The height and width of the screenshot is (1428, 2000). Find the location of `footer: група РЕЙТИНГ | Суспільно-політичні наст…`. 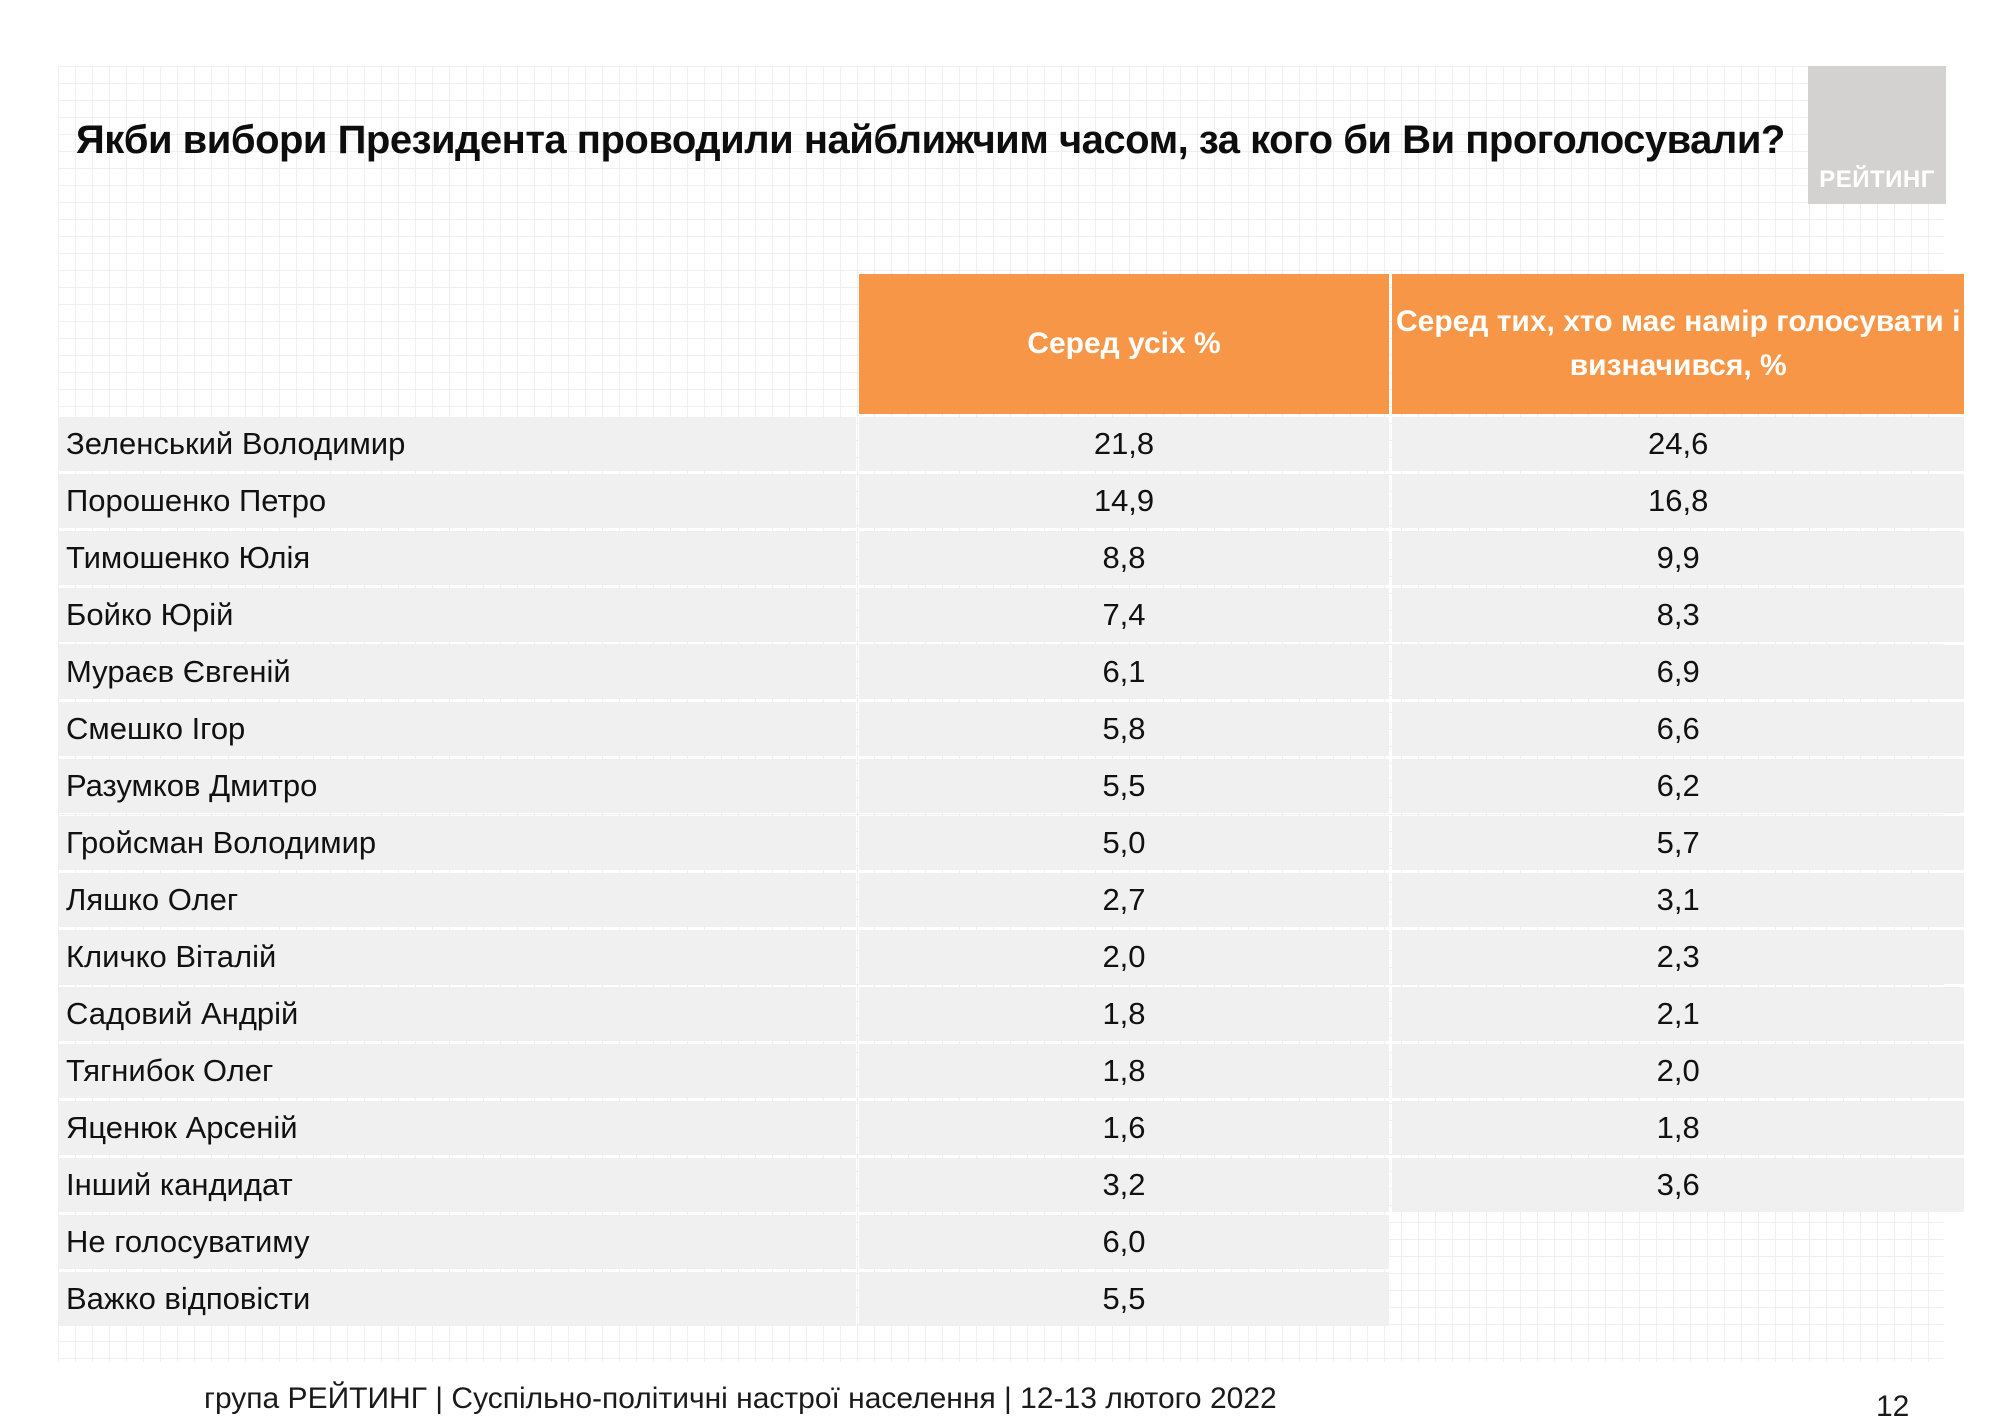

footer: група РЕЙТИНГ | Суспільно-політичні наст… is located at coordinates (740, 1398).